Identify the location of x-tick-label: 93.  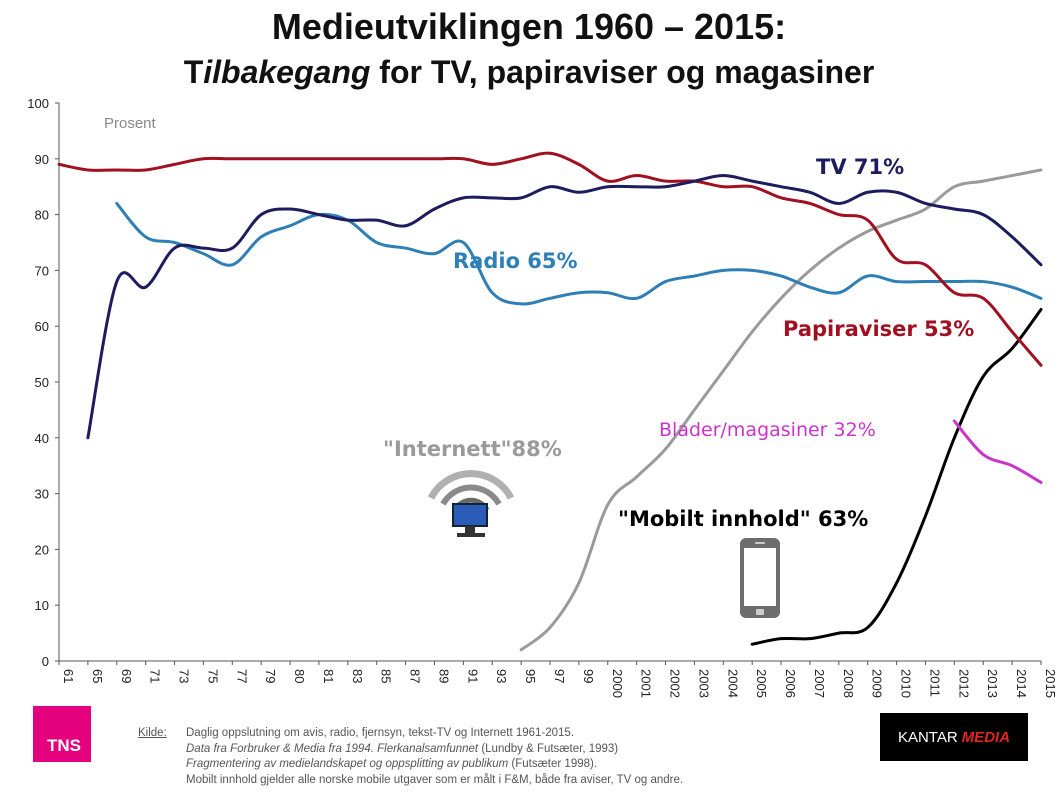
(501, 676).